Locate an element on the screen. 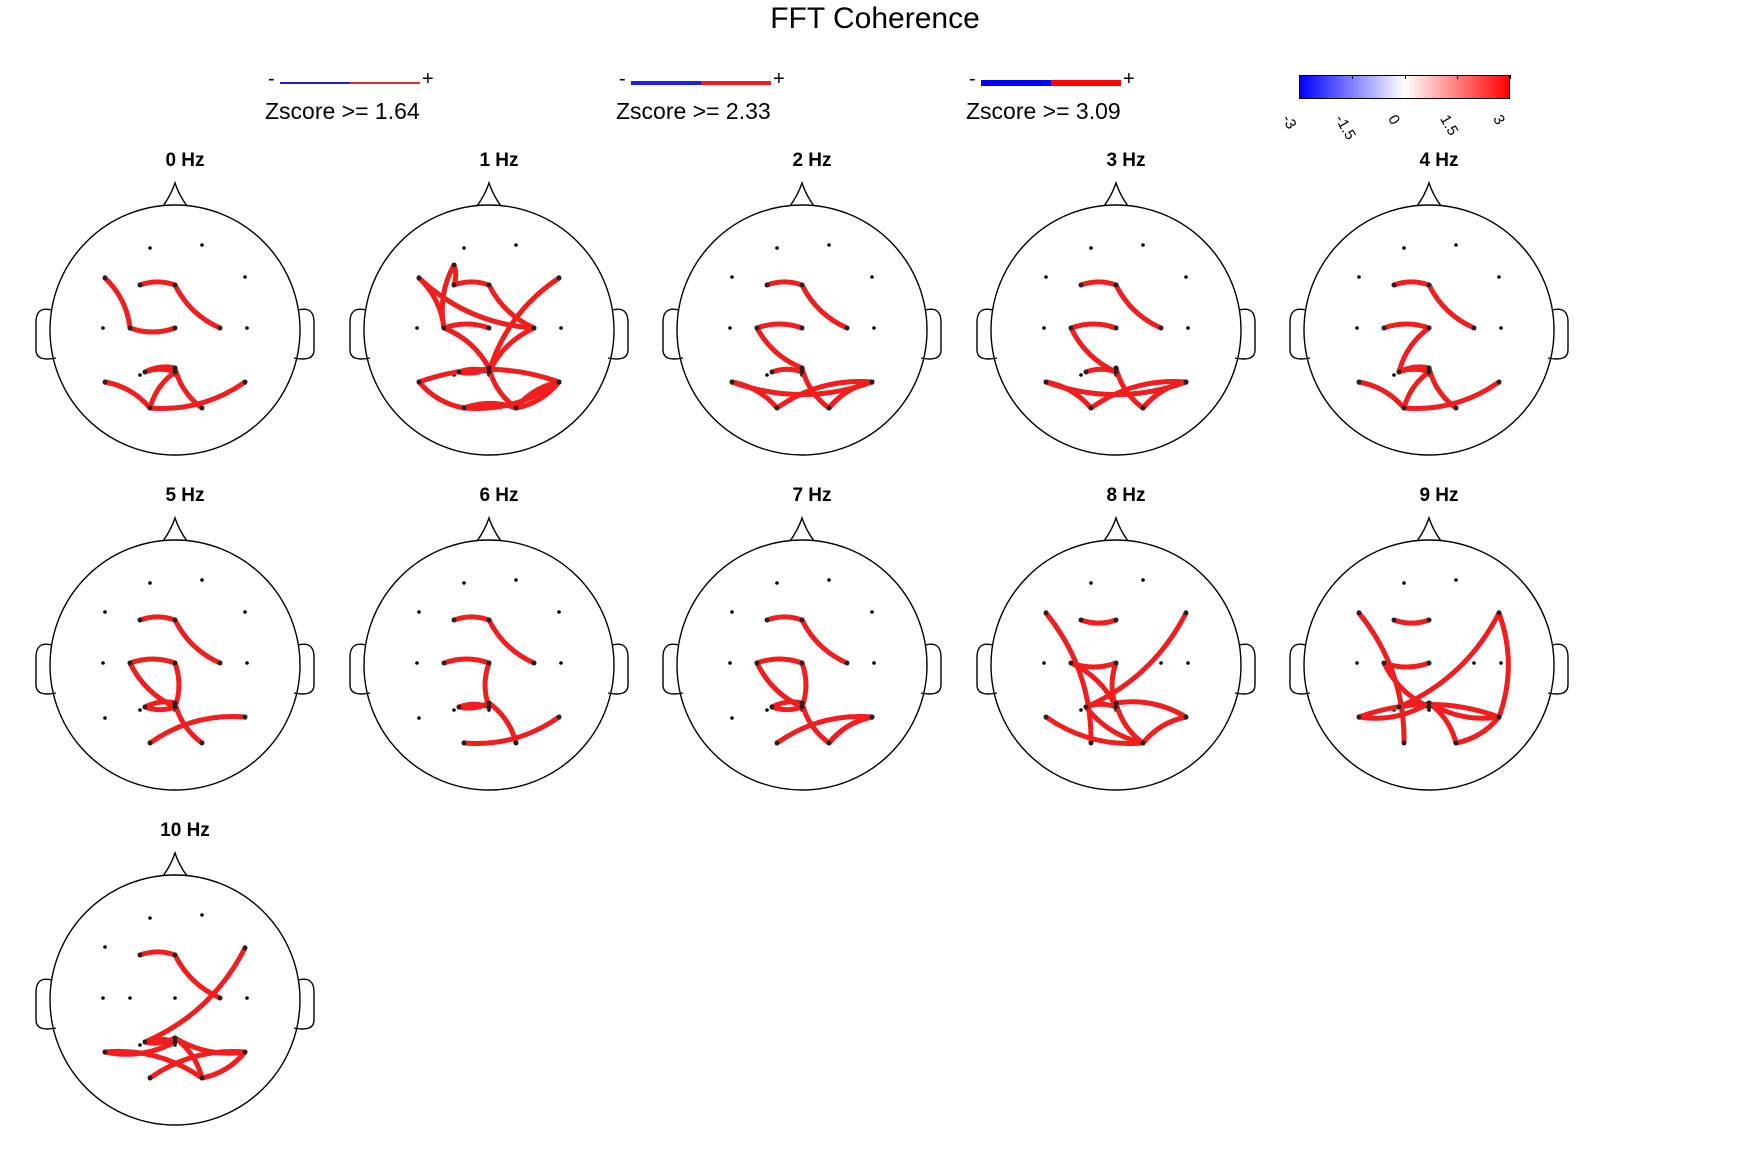 The image size is (1750, 1154). colorbar-tick-label: 3 is located at coordinates (1499, 120).